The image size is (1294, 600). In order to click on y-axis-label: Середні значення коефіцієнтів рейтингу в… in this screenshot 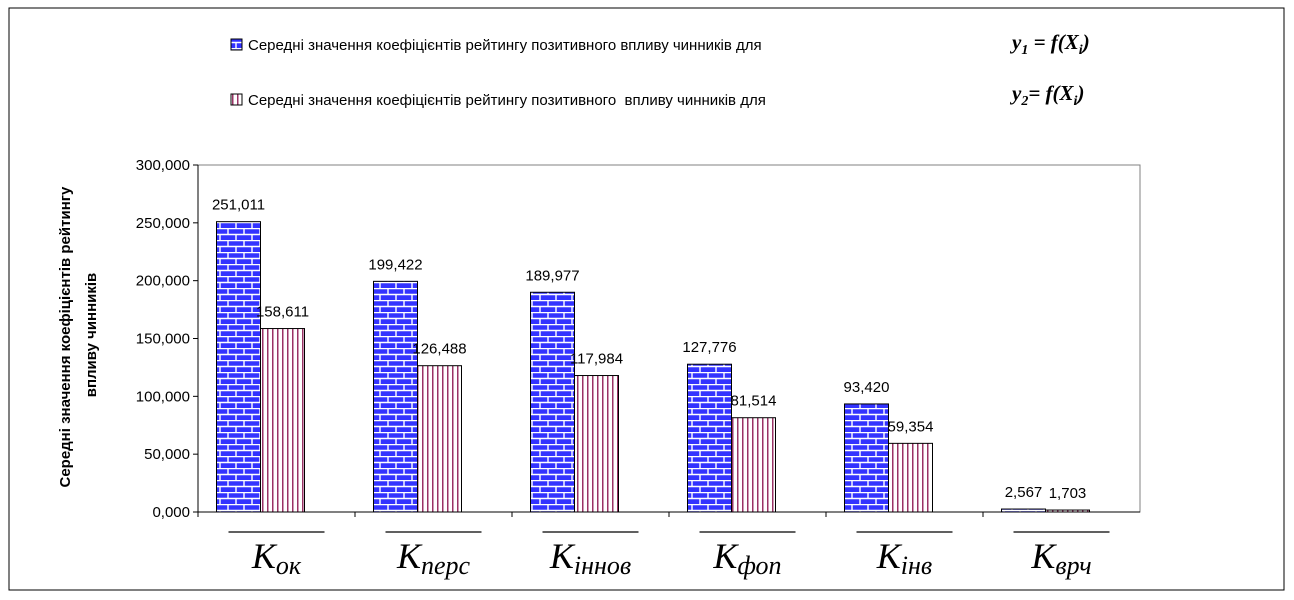, I will do `click(78, 334)`.